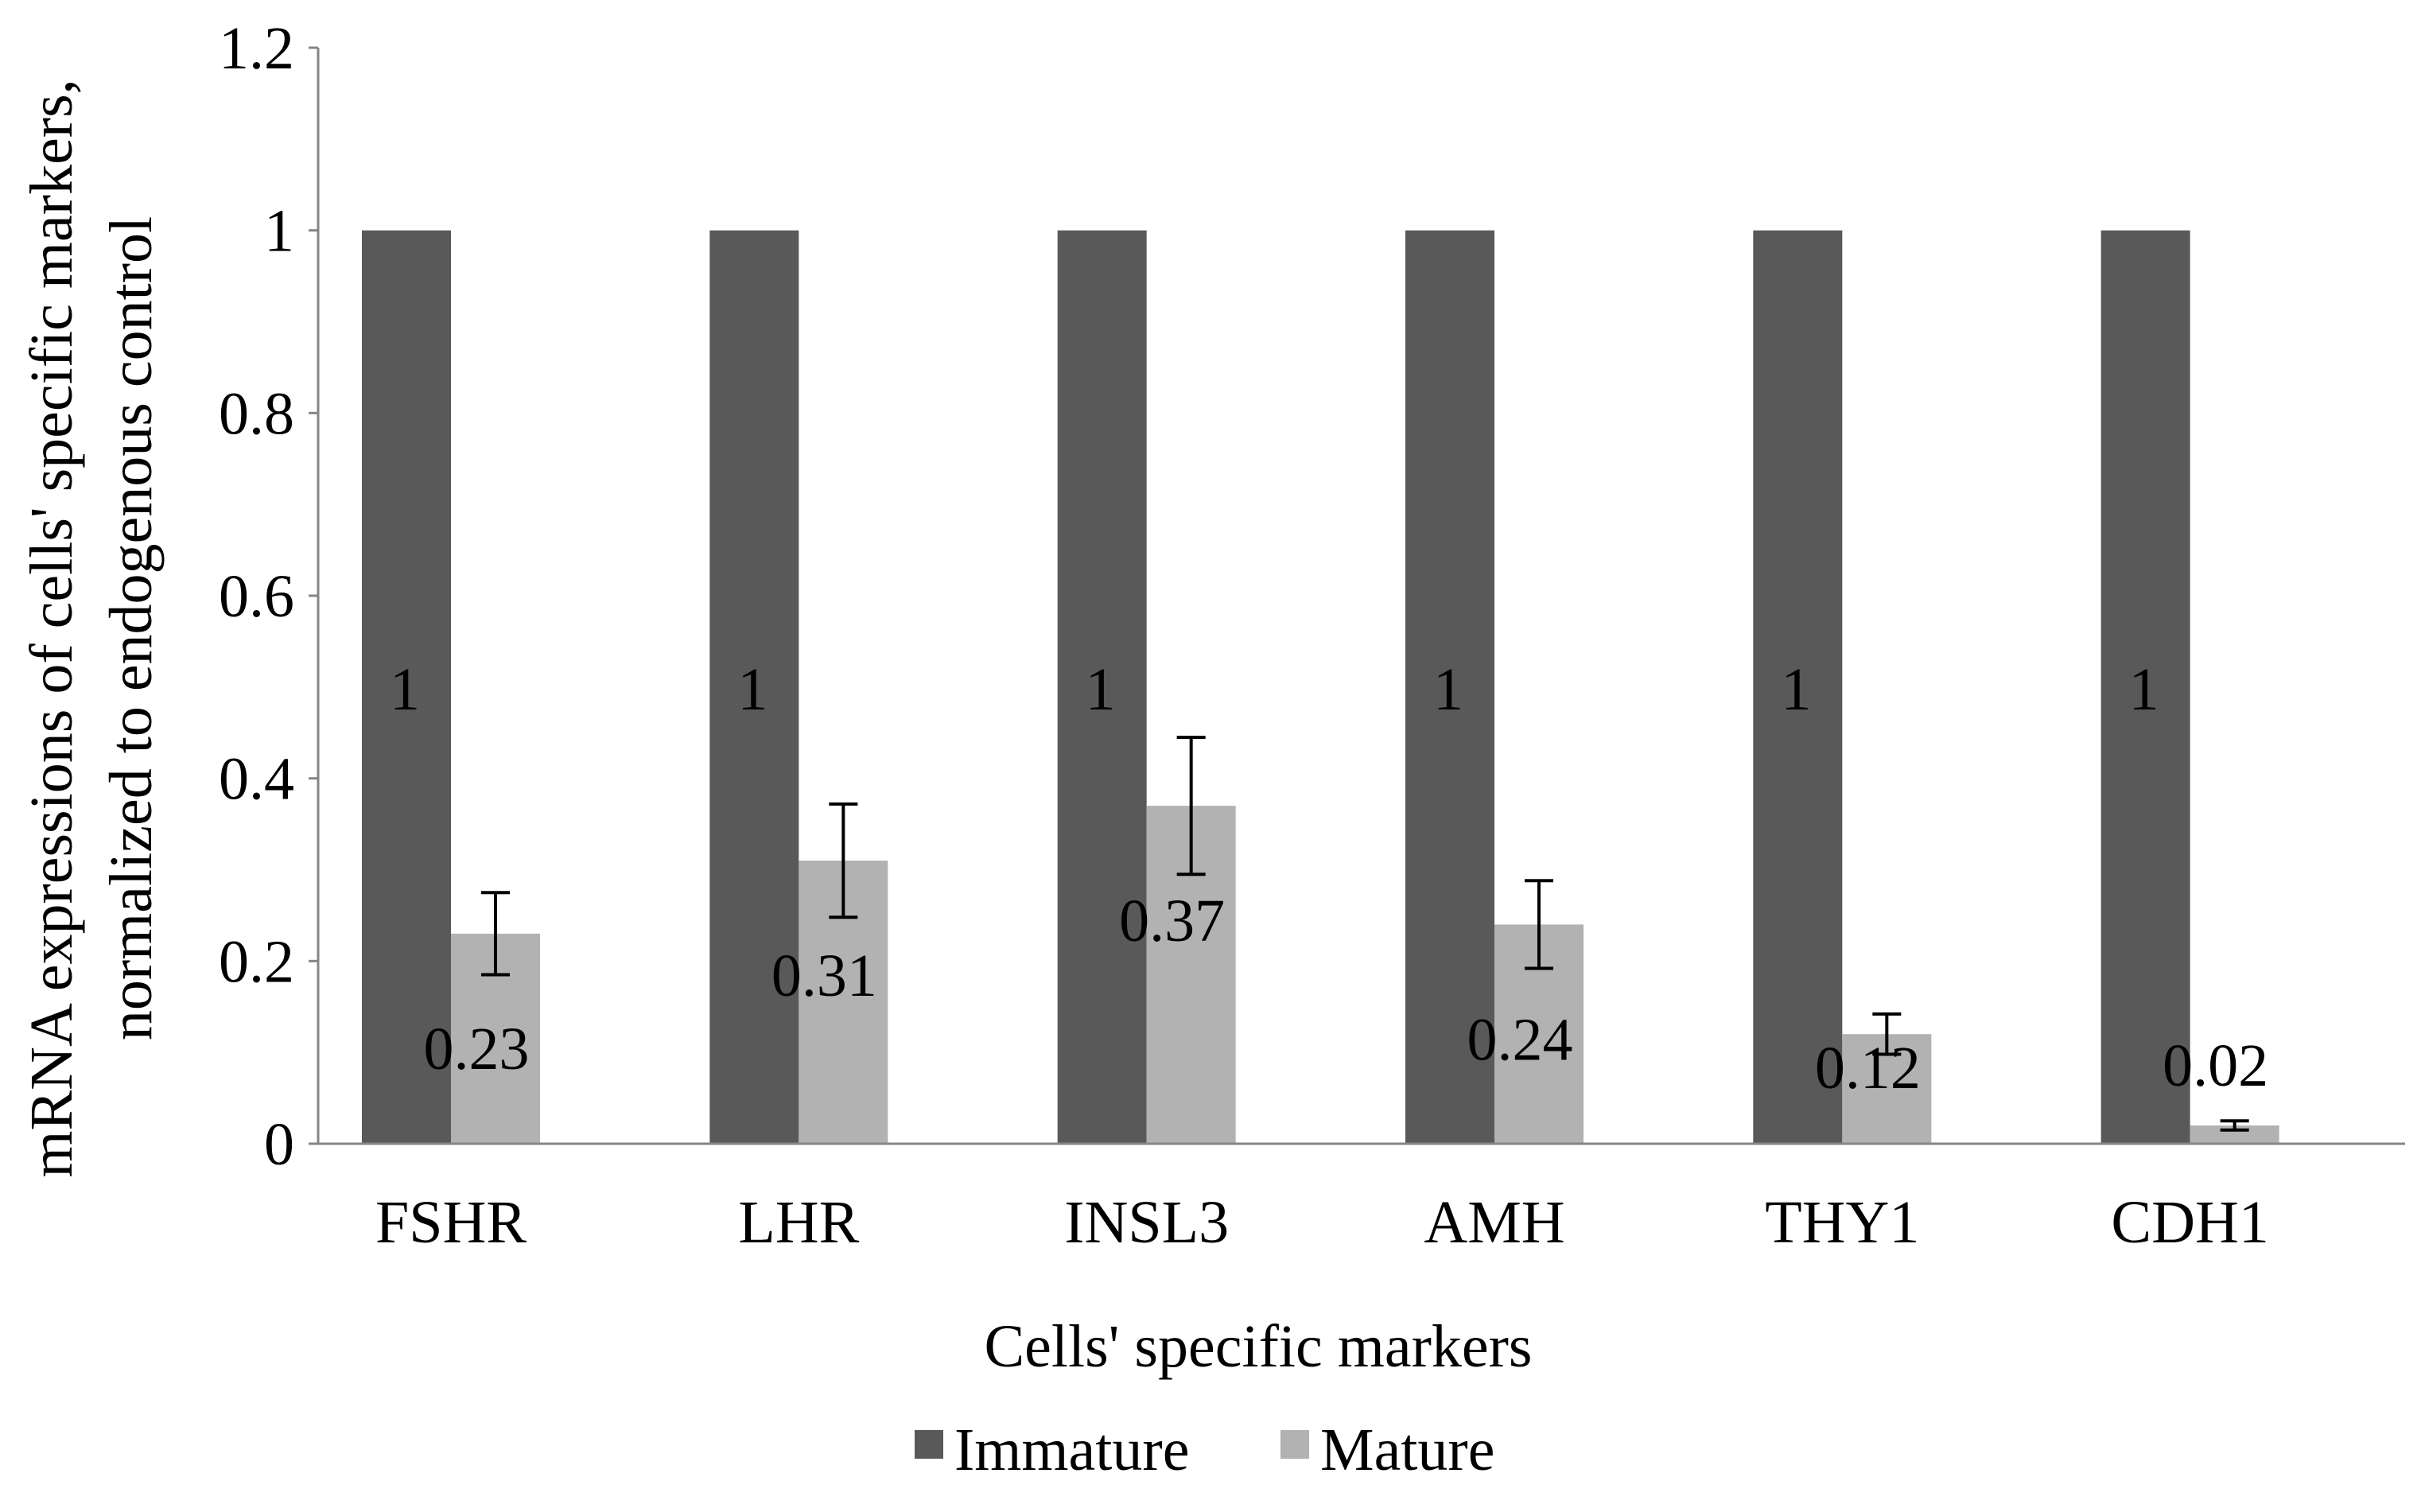  I want to click on bar-immature-thy1, so click(1798, 688).